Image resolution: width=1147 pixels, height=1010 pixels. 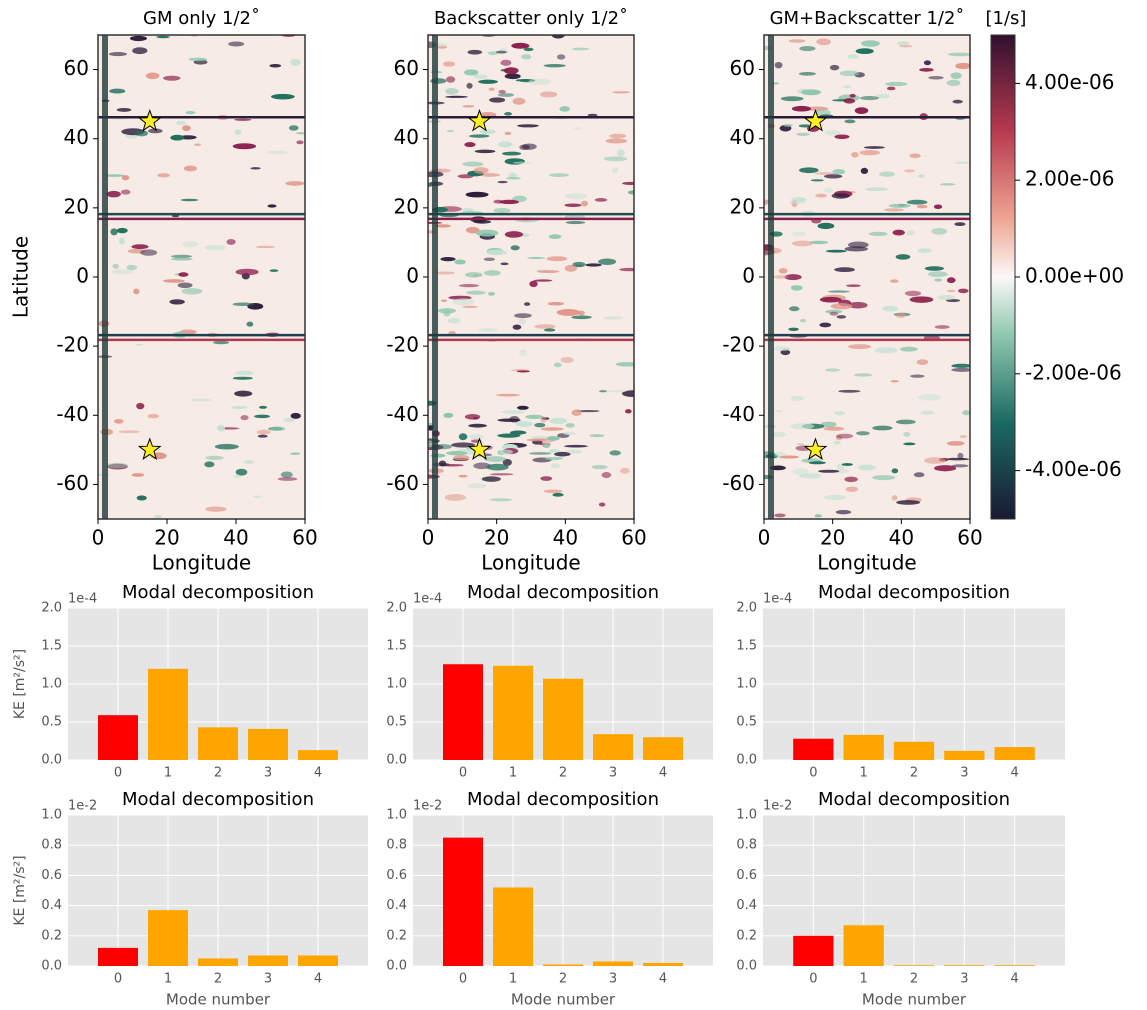 What do you see at coordinates (72, 345) in the screenshot?
I see `y-tick-label: -20` at bounding box center [72, 345].